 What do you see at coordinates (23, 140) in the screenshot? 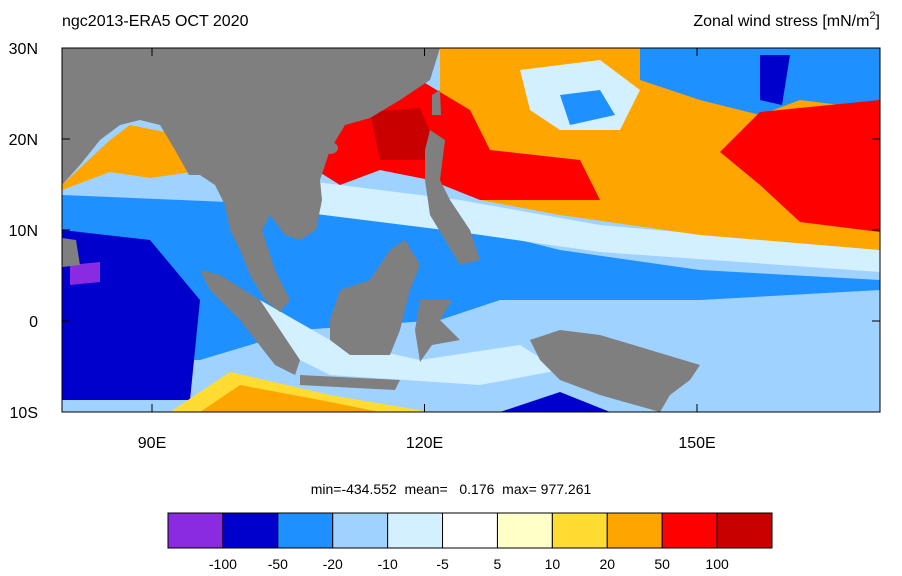
I see `lat-label: 20N` at bounding box center [23, 140].